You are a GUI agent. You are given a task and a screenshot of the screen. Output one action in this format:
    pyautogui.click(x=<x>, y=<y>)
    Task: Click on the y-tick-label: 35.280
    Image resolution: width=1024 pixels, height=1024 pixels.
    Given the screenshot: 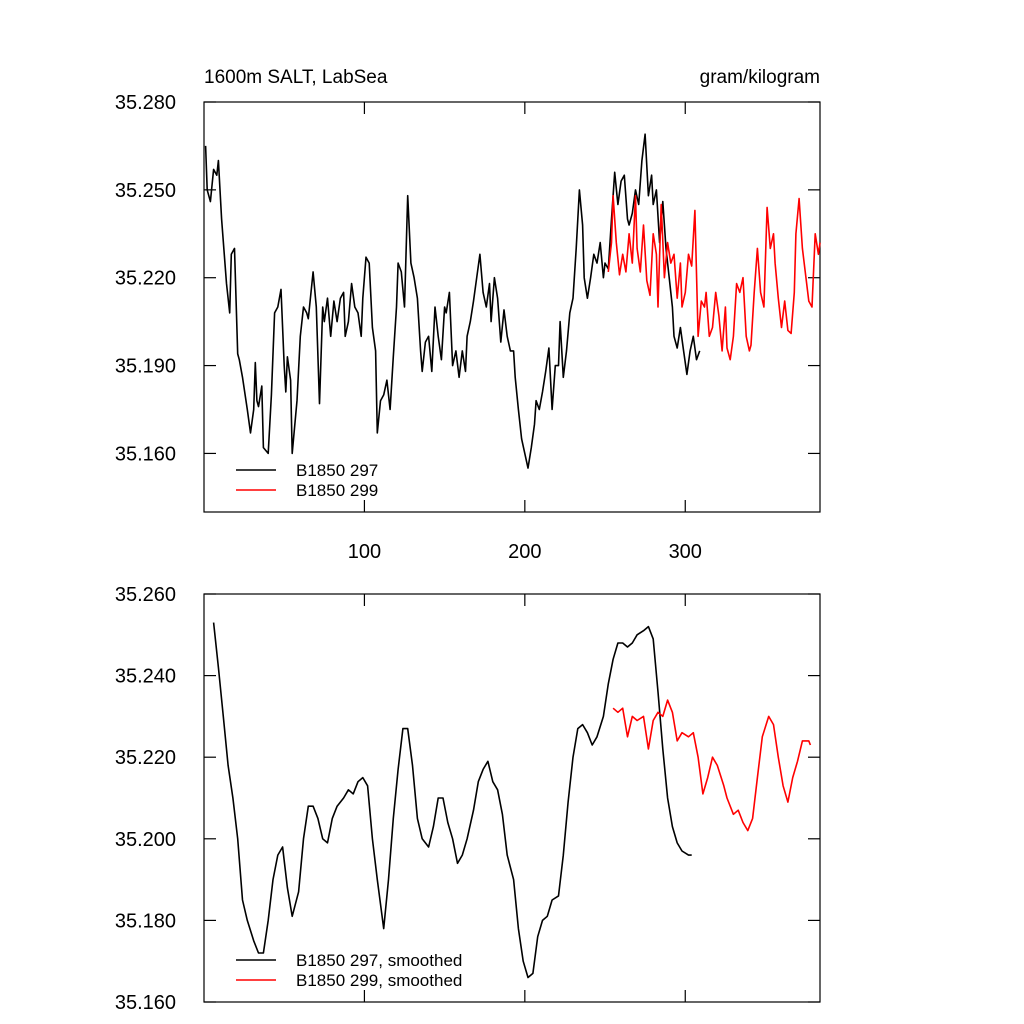 What is the action you would take?
    pyautogui.click(x=145, y=103)
    